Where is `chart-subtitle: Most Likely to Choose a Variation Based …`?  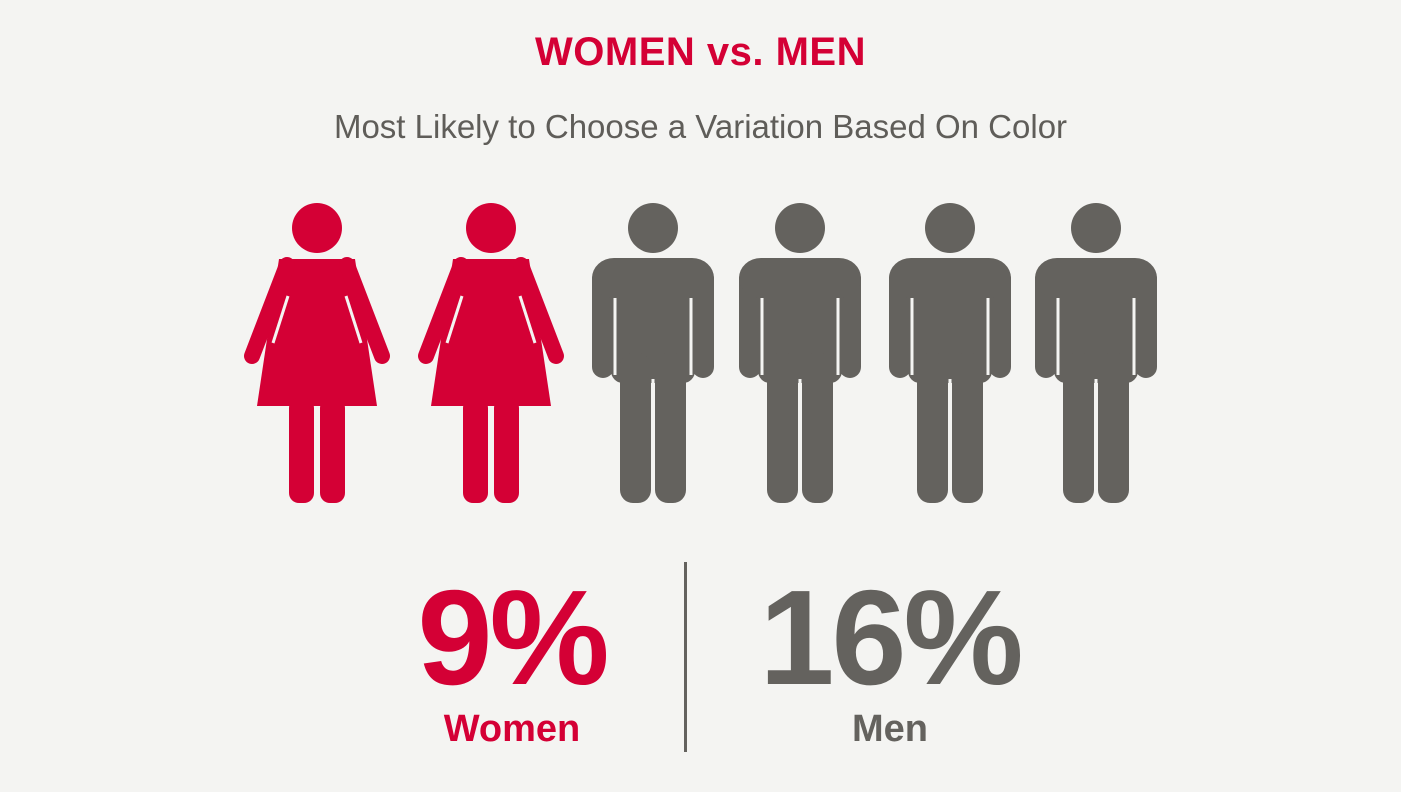 chart-subtitle: Most Likely to Choose a Variation Based … is located at coordinates (700, 126).